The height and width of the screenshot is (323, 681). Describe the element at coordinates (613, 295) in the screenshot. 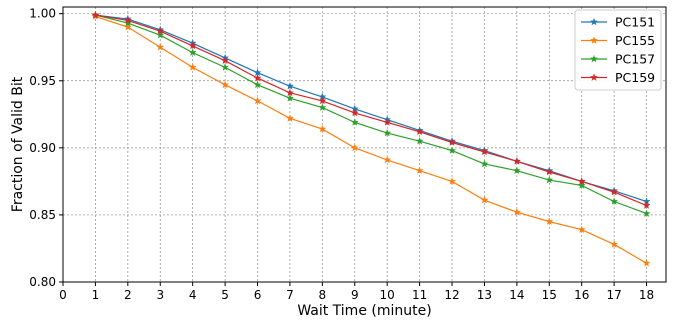

I see `x-tick-label: 17` at that location.